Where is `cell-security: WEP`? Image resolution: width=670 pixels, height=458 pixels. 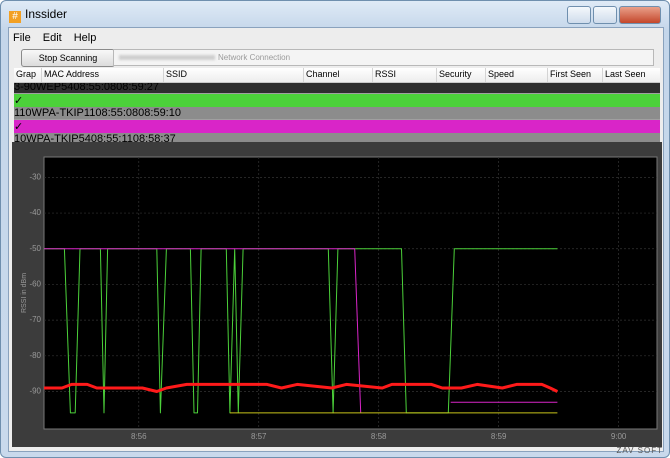 cell-security: WEP is located at coordinates (49, 87).